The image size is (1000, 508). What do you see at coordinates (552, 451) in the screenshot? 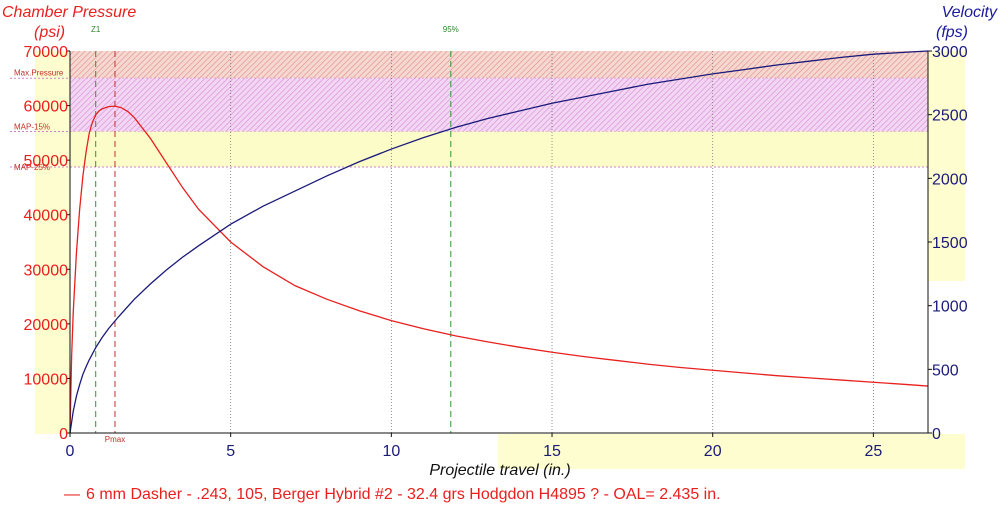
I see `x-tick-label-3: 15` at bounding box center [552, 451].